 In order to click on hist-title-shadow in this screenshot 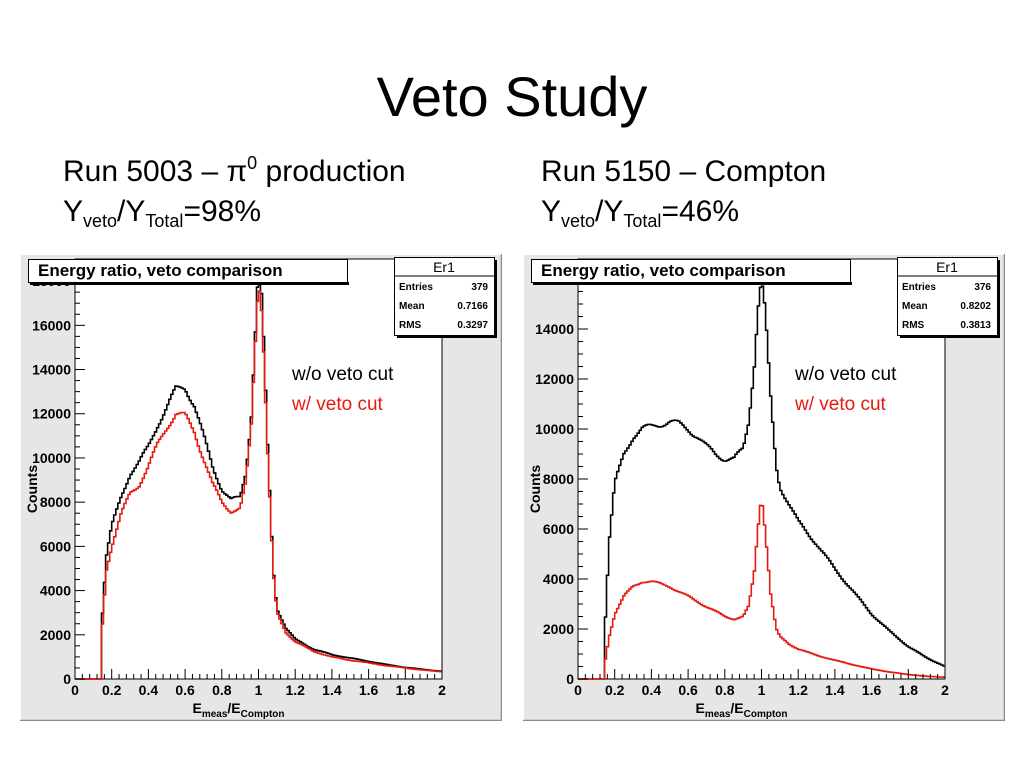, I will do `click(189, 283)`.